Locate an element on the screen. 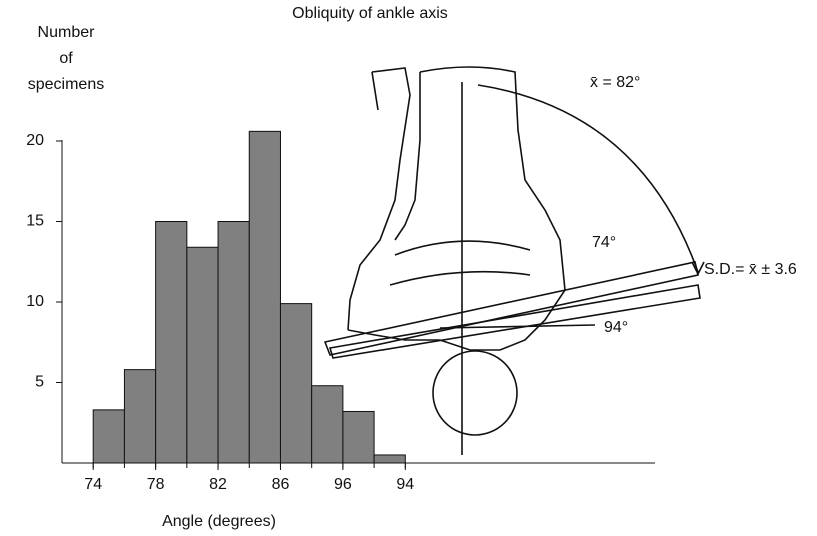  x-tick-label: 86 is located at coordinates (281, 484).